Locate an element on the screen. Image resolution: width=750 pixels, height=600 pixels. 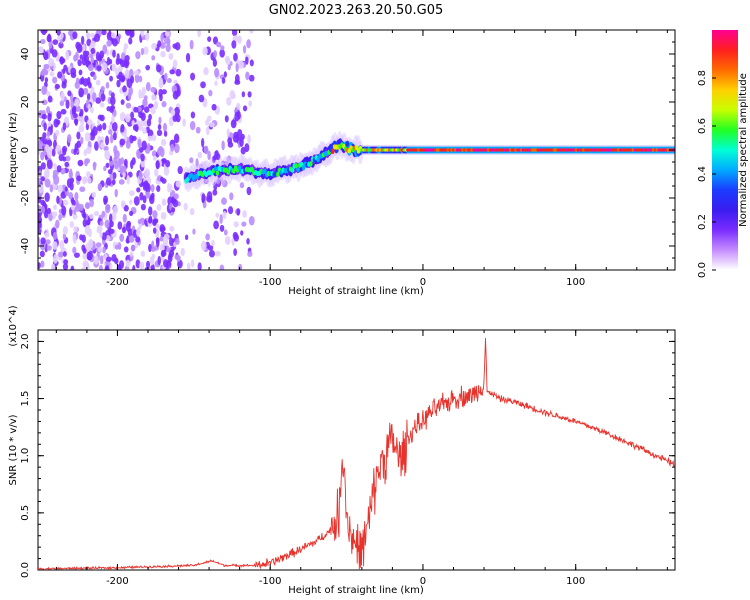
y-tick-label: 40 is located at coordinates (25, 54).